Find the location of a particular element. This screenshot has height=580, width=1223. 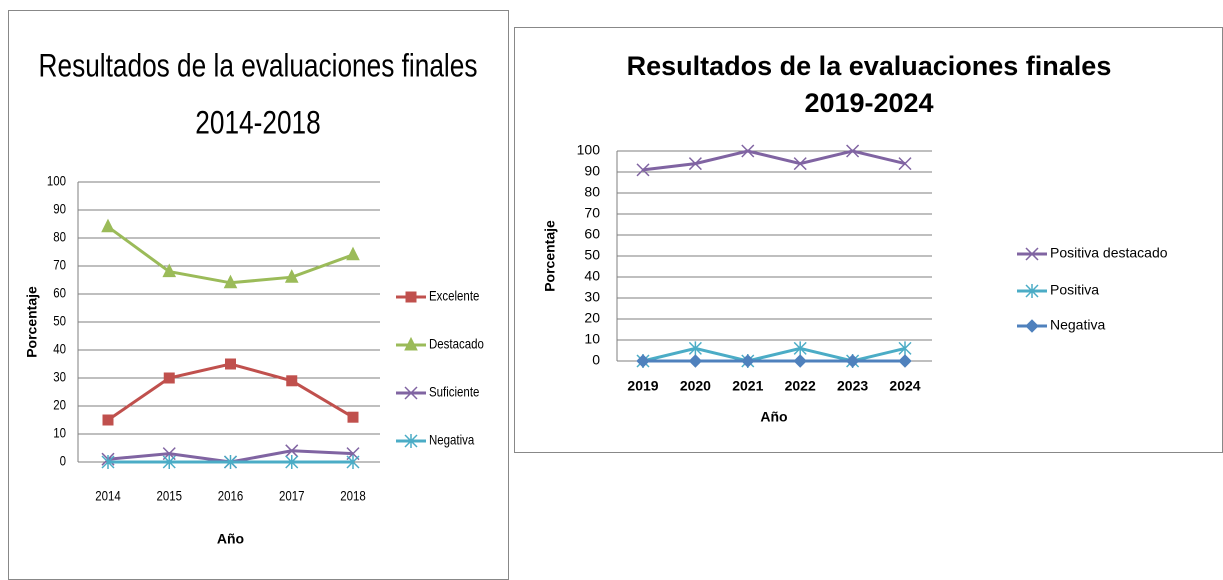

x-tick-label: 2015 is located at coordinates (169, 496).